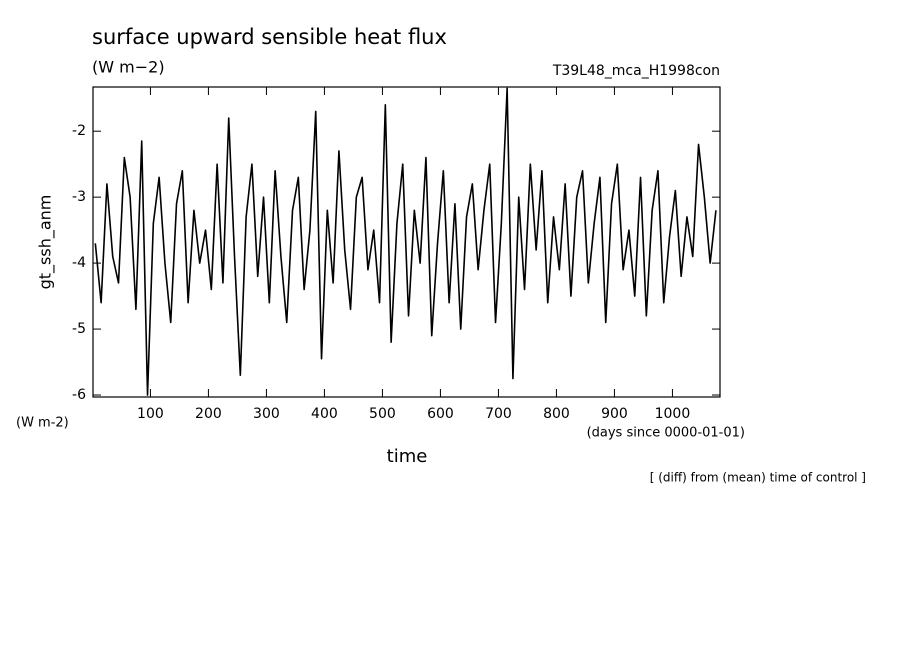  What do you see at coordinates (758, 478) in the screenshot?
I see `note: [ (diff) from (mean) time of control ]` at bounding box center [758, 478].